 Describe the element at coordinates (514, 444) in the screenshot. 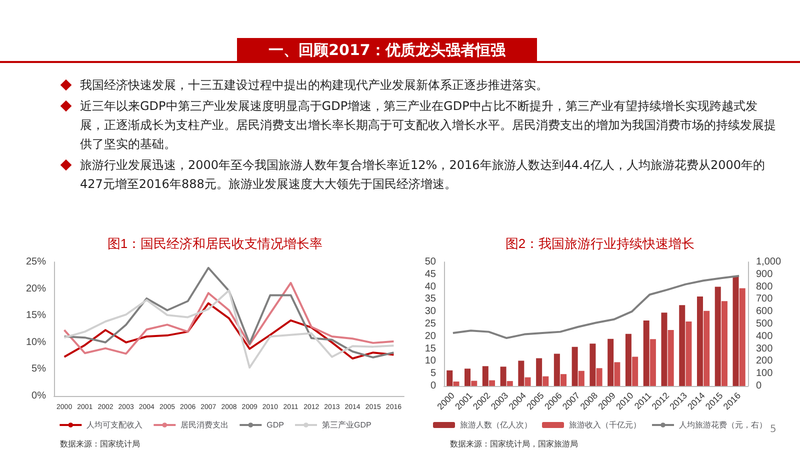

I see `source-note: 数据来源：国家统计局，国家旅游局` at that location.